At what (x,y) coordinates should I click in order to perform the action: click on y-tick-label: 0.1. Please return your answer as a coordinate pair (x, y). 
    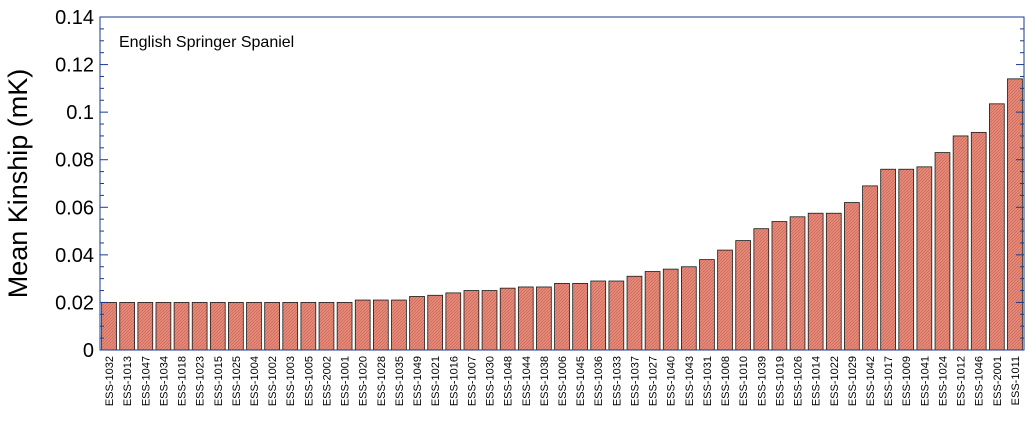
    Looking at the image, I should click on (80, 113).